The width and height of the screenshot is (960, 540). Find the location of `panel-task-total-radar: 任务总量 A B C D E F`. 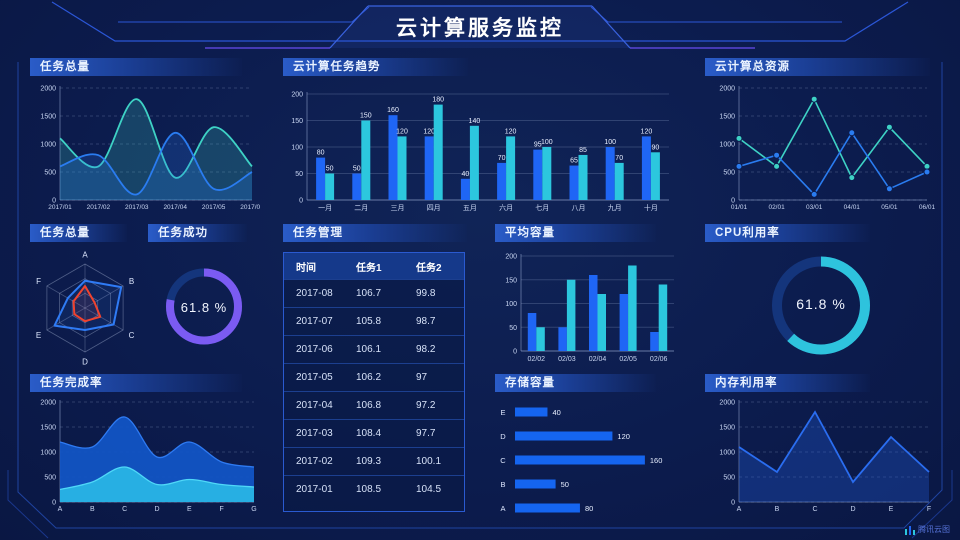

panel-task-total-radar: 任务总量 A B C D E F is located at coordinates (85, 296).